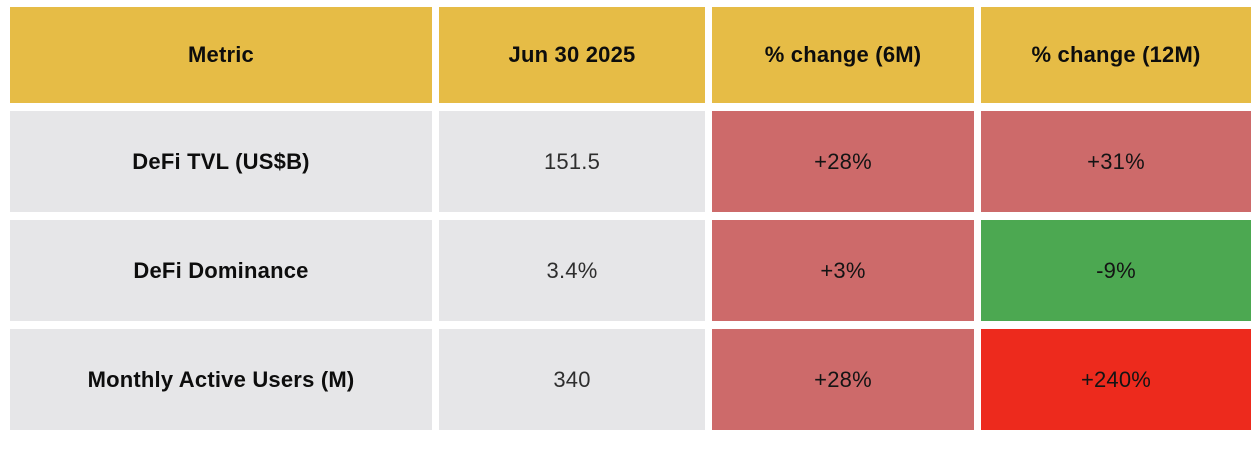 Image resolution: width=1260 pixels, height=450 pixels. Describe the element at coordinates (221, 270) in the screenshot. I see `metric-cell: DeFi Dominance` at that location.